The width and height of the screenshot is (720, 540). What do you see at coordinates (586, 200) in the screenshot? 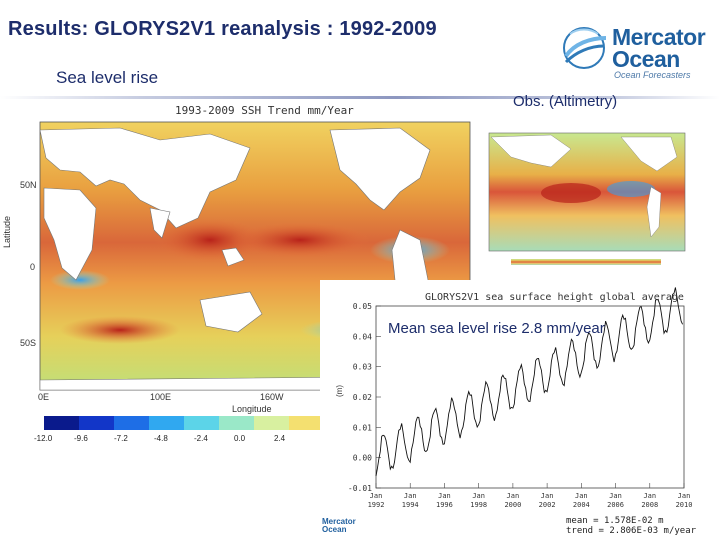
I see `altimetry-inset-map` at bounding box center [586, 200].